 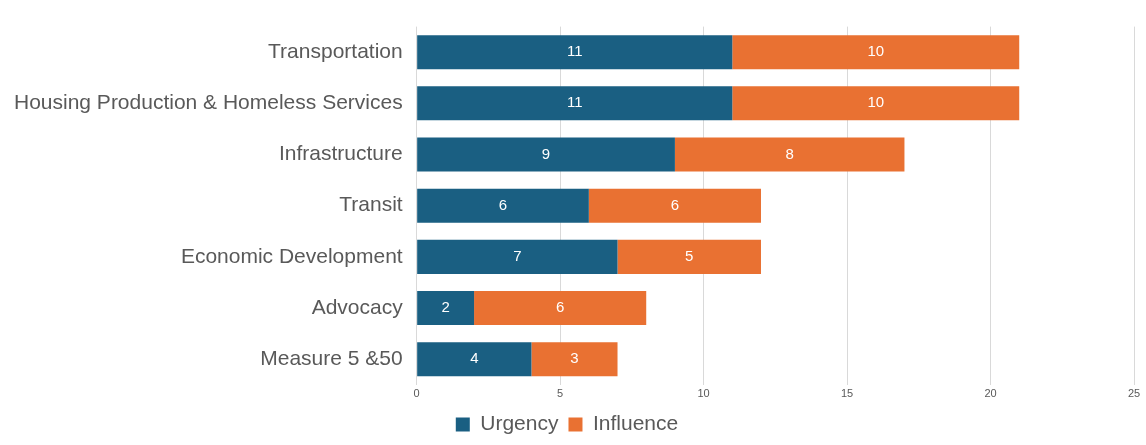 What do you see at coordinates (635, 423) in the screenshot?
I see `legend-label: Influence` at bounding box center [635, 423].